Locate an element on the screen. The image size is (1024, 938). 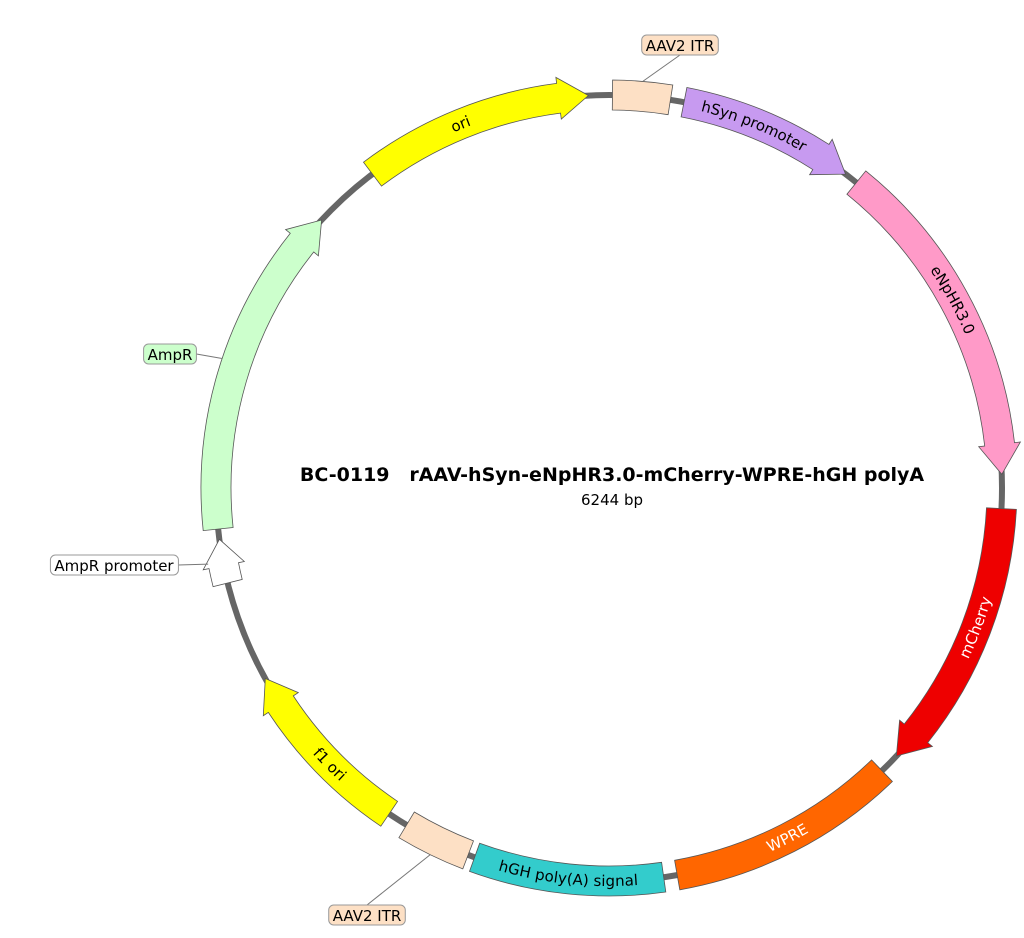
callout-label: AmpR promoter is located at coordinates (114, 566).